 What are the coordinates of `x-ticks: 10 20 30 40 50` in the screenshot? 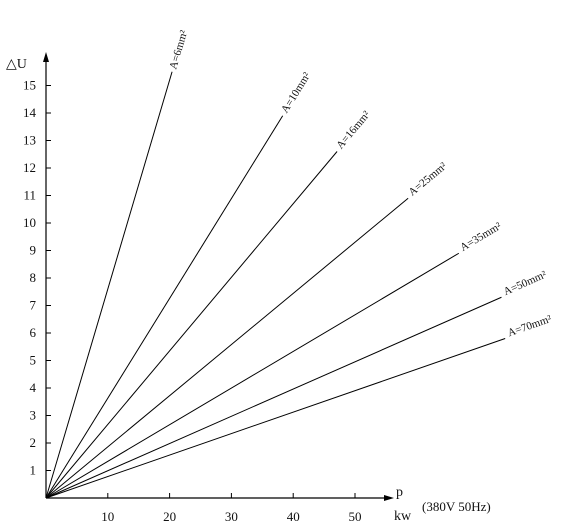 It's located at (231, 508).